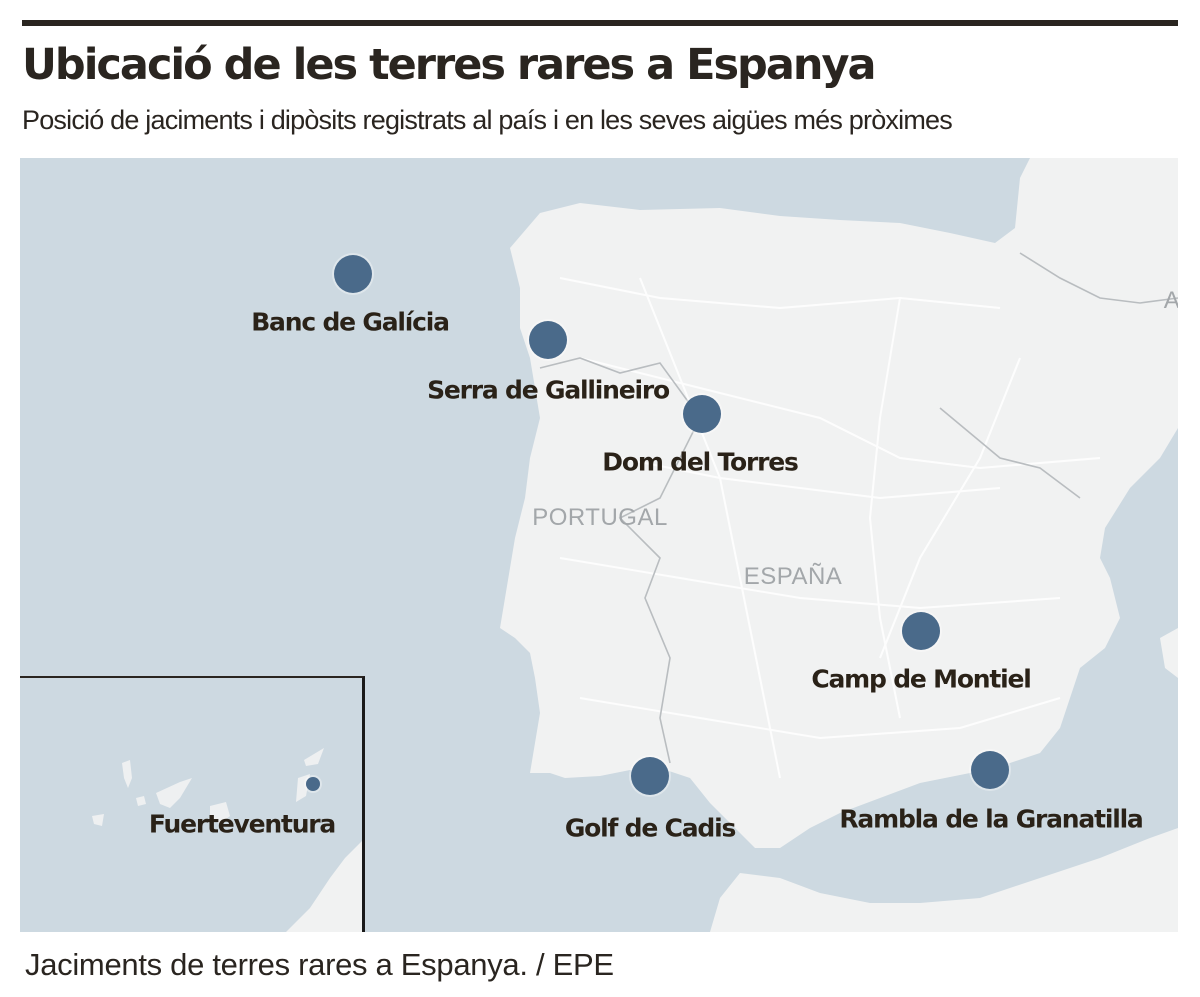  I want to click on country-label-portugal: PORTUGAL, so click(600, 517).